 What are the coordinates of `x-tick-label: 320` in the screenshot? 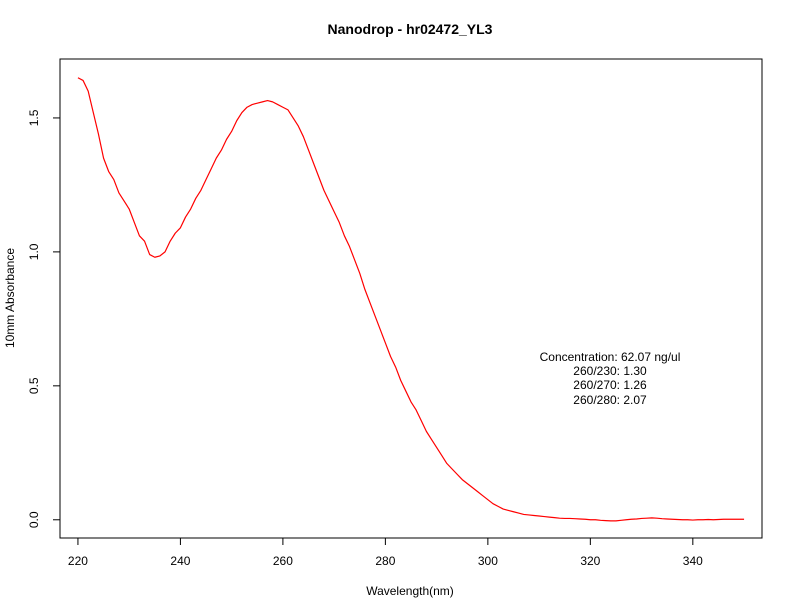 It's located at (590, 561).